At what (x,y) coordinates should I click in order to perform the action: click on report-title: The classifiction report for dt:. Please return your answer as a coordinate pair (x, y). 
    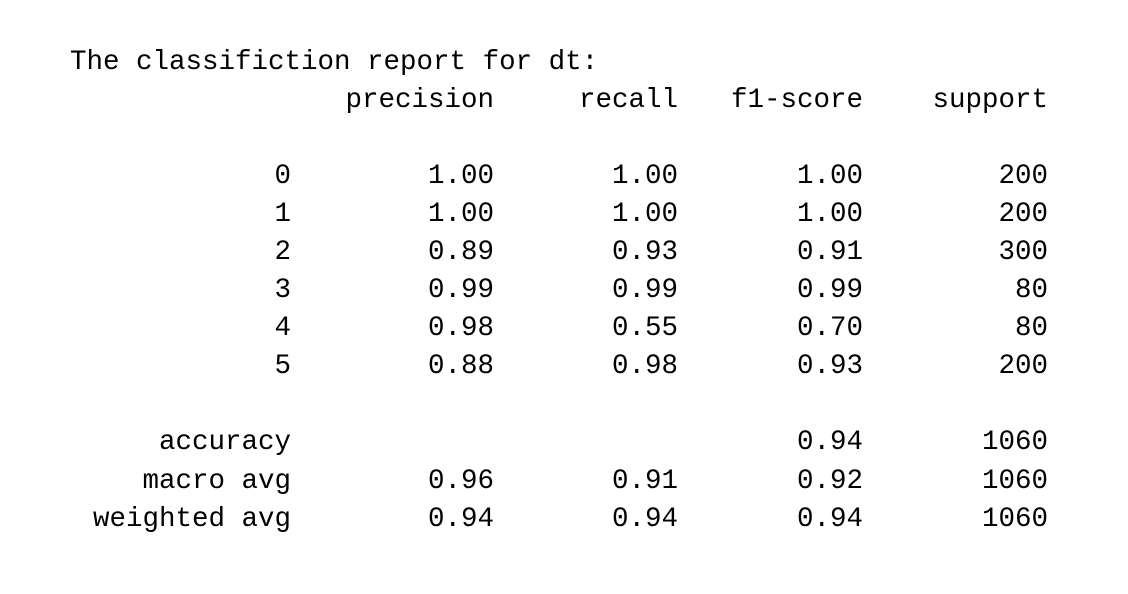
    Looking at the image, I should click on (334, 62).